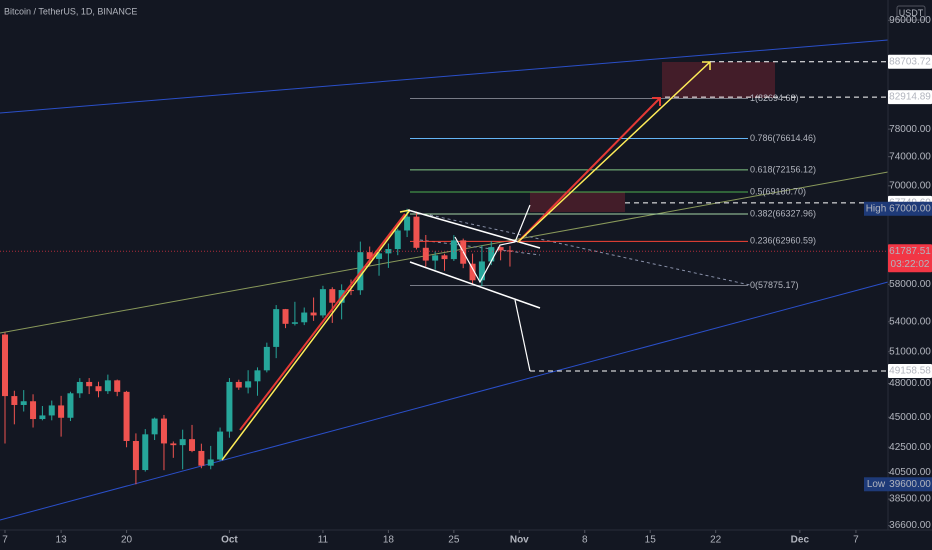 Image resolution: width=932 pixels, height=550 pixels. I want to click on fib-label: 0.382(66327.96), so click(783, 213).